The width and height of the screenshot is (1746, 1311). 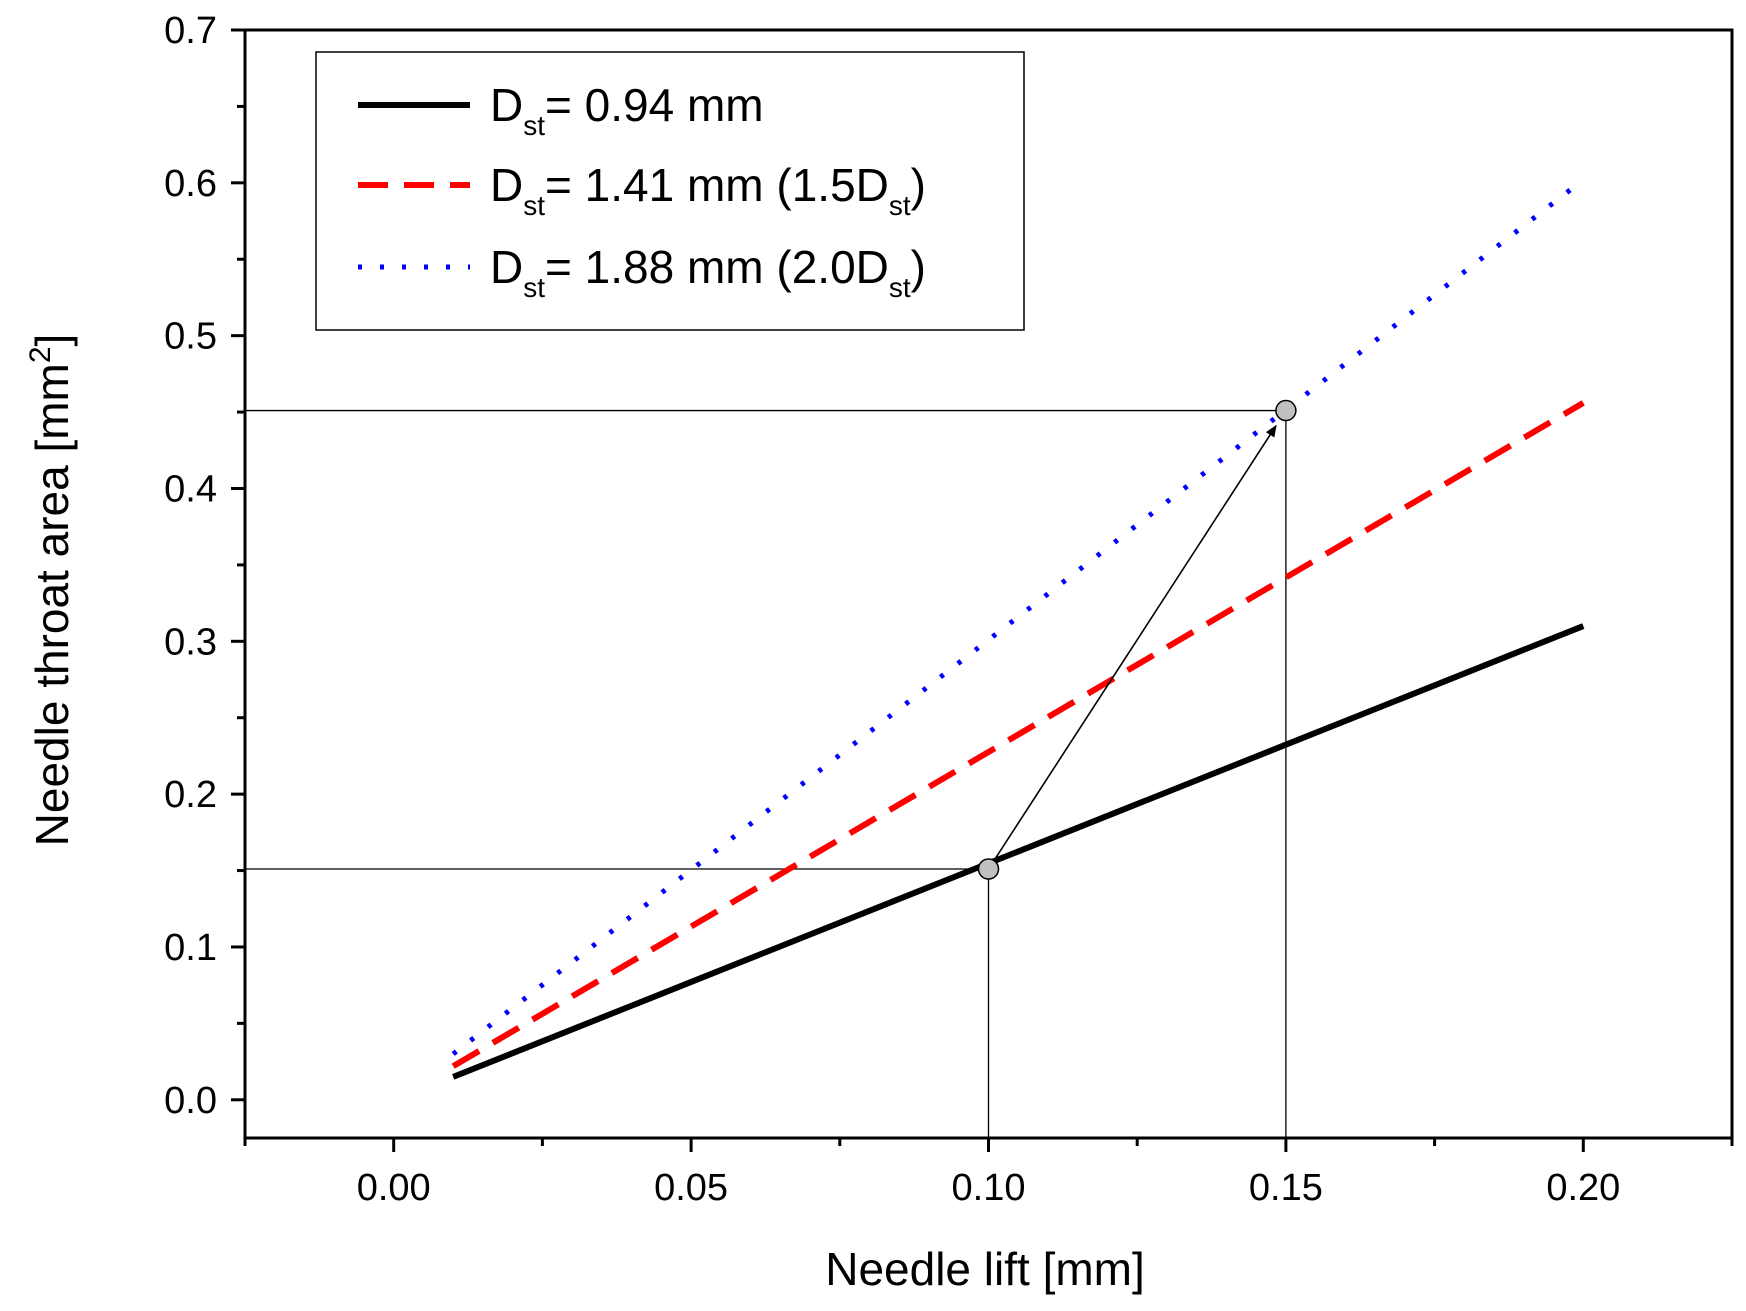 What do you see at coordinates (1583, 1188) in the screenshot?
I see `x-tick-label: 0.20` at bounding box center [1583, 1188].